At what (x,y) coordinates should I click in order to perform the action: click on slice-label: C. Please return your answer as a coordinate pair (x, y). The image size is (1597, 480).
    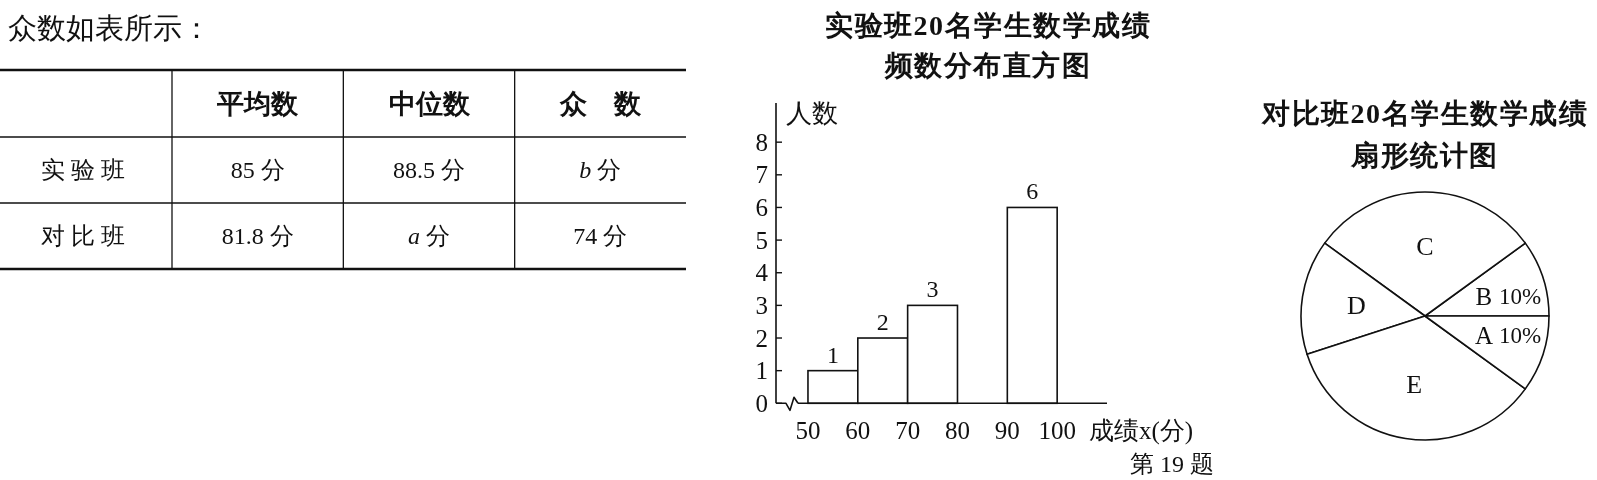
    Looking at the image, I should click on (1425, 247).